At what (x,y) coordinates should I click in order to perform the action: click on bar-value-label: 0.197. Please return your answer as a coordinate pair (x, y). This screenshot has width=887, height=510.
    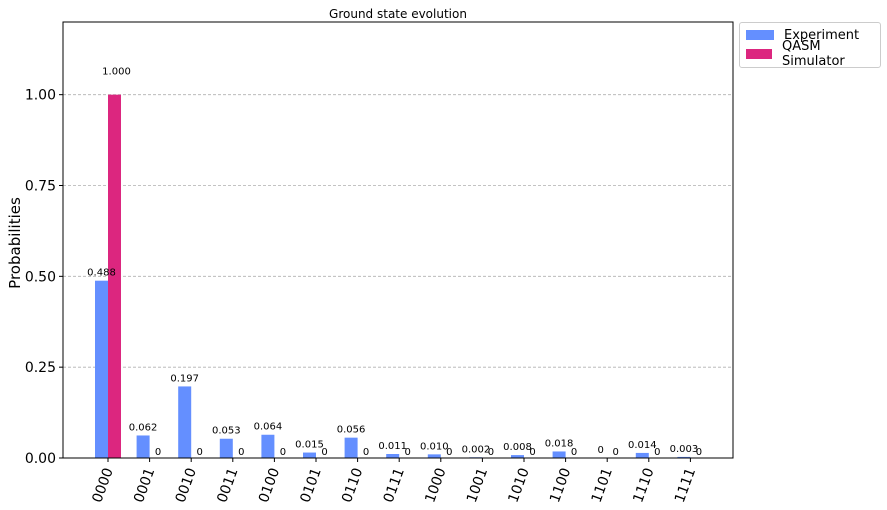
    Looking at the image, I should click on (184, 378).